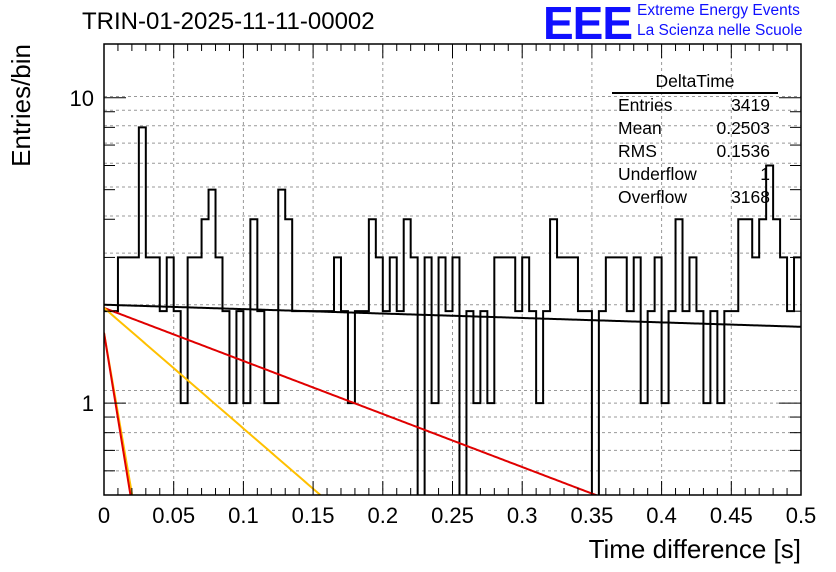 Image resolution: width=836 pixels, height=572 pixels. What do you see at coordinates (21, 105) in the screenshot?
I see `y-axis-label: Entries/bin` at bounding box center [21, 105].